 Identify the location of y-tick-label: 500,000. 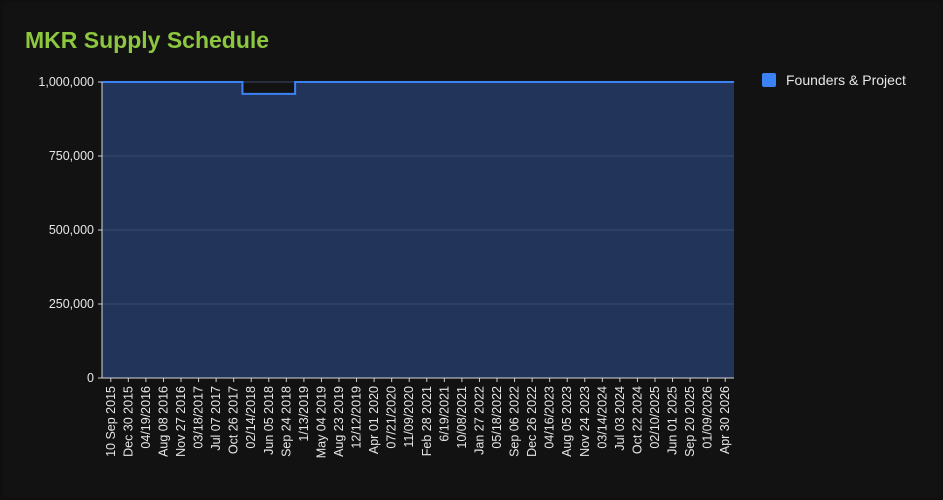
(71, 230).